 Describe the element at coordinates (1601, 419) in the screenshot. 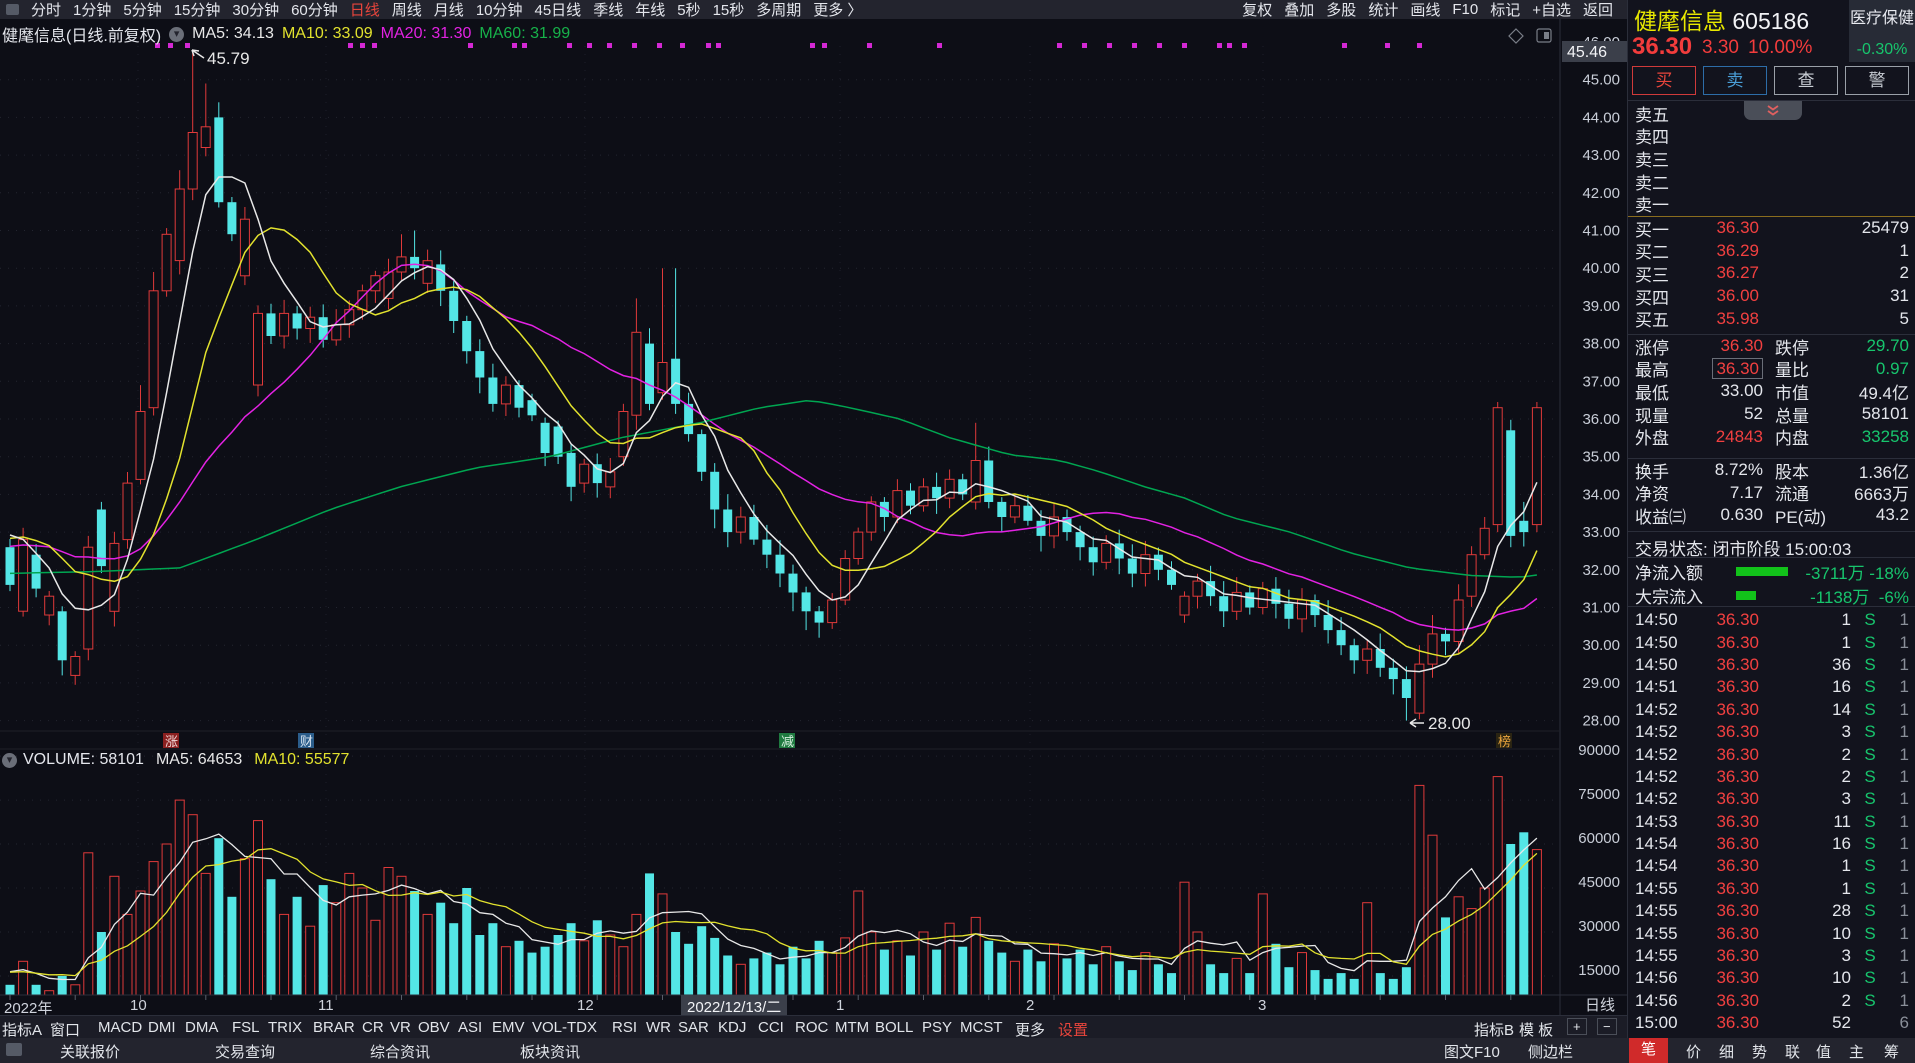

I see `svg-text: 36.00` at that location.